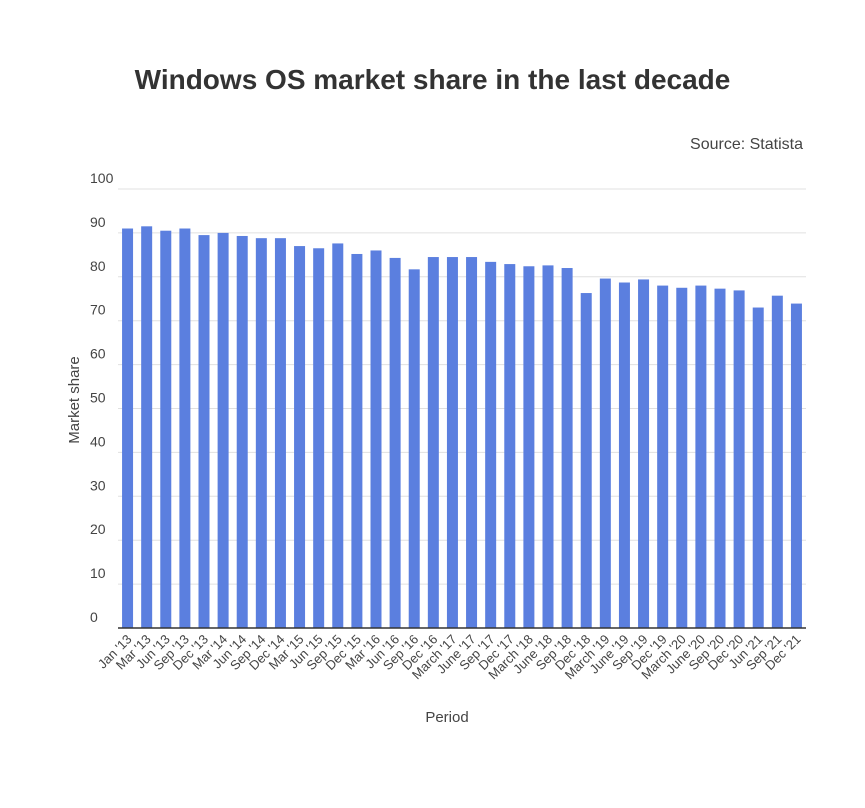 The image size is (865, 808). What do you see at coordinates (98, 529) in the screenshot?
I see `y-tick-label: 20` at bounding box center [98, 529].